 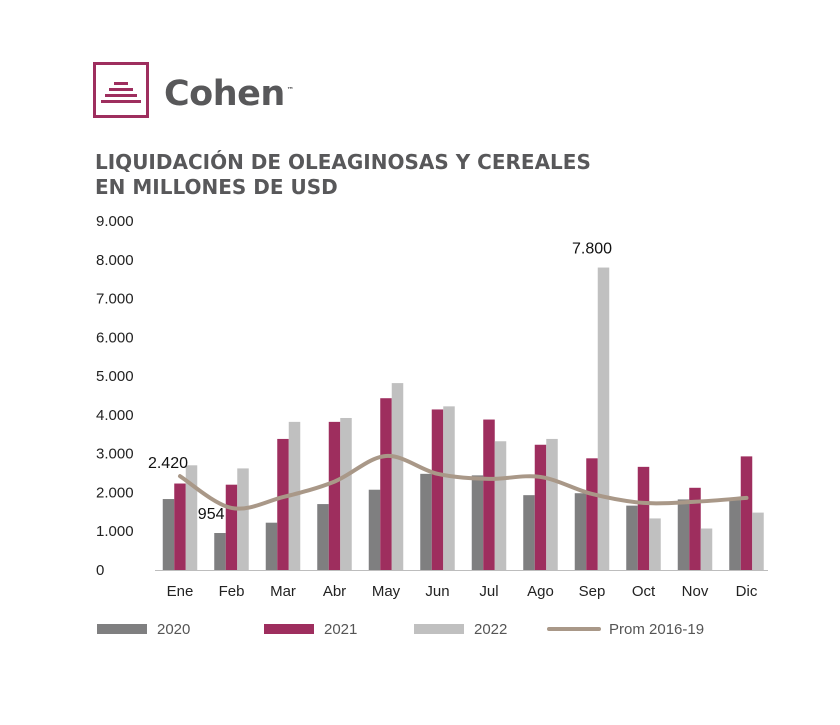 What do you see at coordinates (655, 544) in the screenshot?
I see `bar-2022-oct` at bounding box center [655, 544].